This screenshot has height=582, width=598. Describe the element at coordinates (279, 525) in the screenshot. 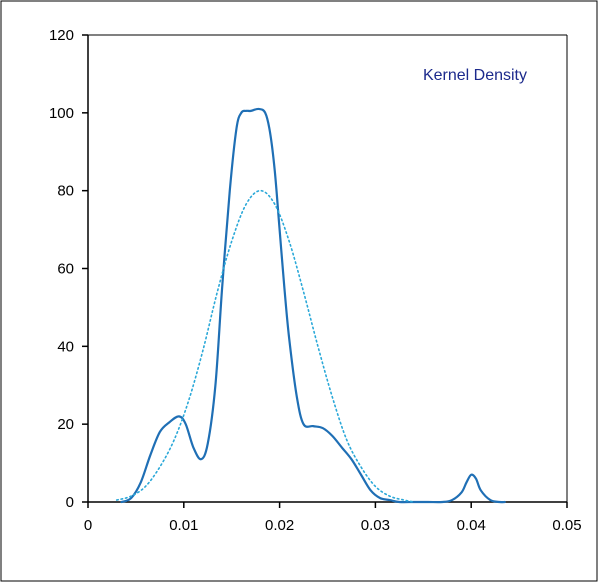

I see `x-tick-label: 0.02` at that location.